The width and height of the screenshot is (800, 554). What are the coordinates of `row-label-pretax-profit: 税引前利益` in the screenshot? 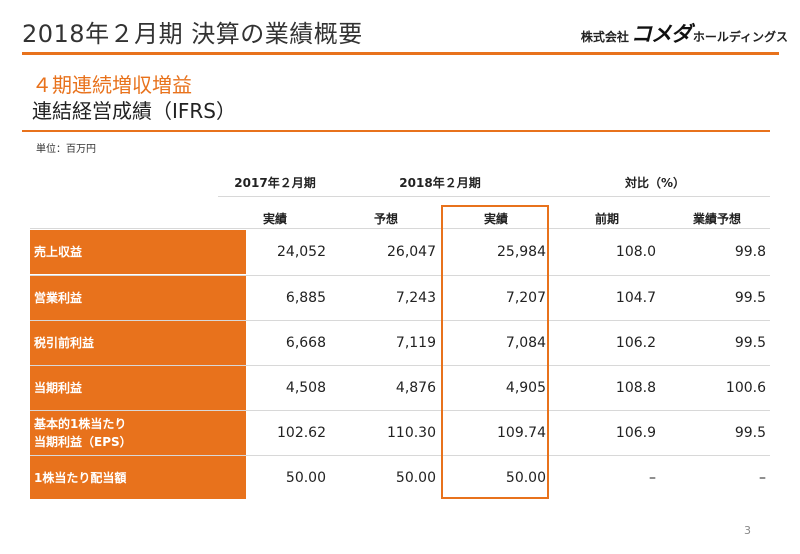 It's located at (138, 343).